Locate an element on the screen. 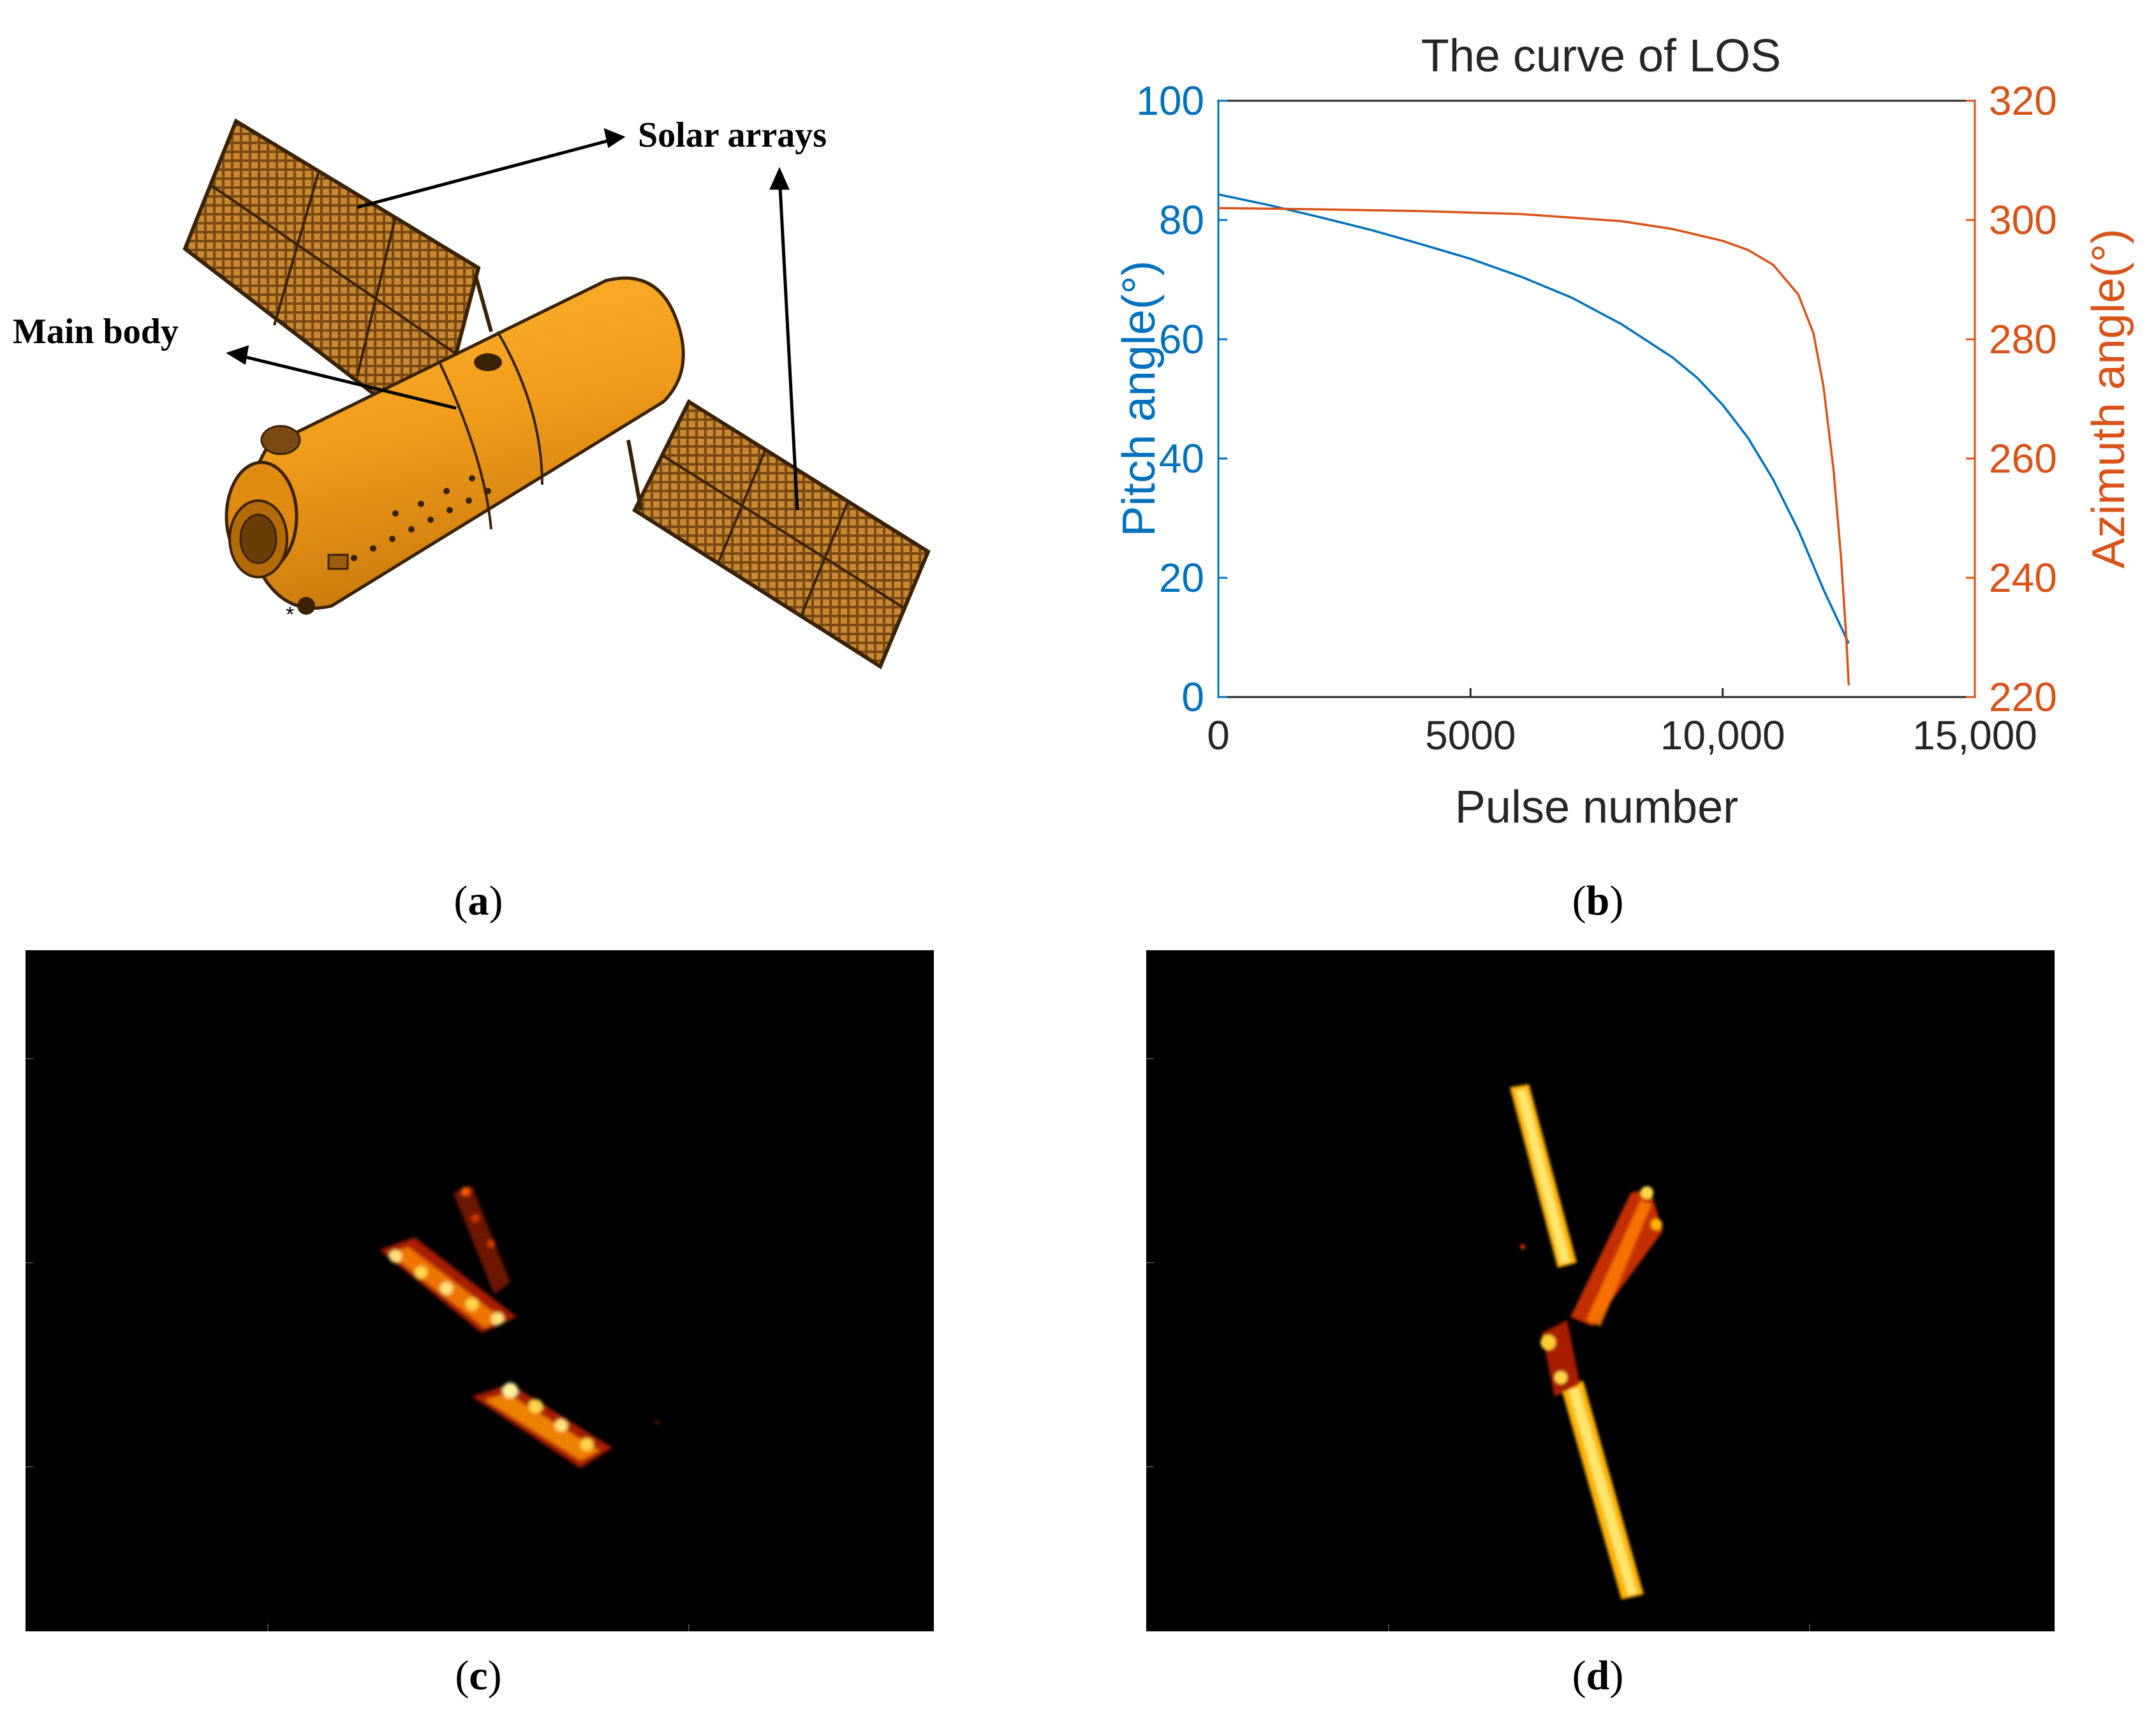 This screenshot has height=1727, width=2156. y-right-tick-label: 220 is located at coordinates (2023, 697).